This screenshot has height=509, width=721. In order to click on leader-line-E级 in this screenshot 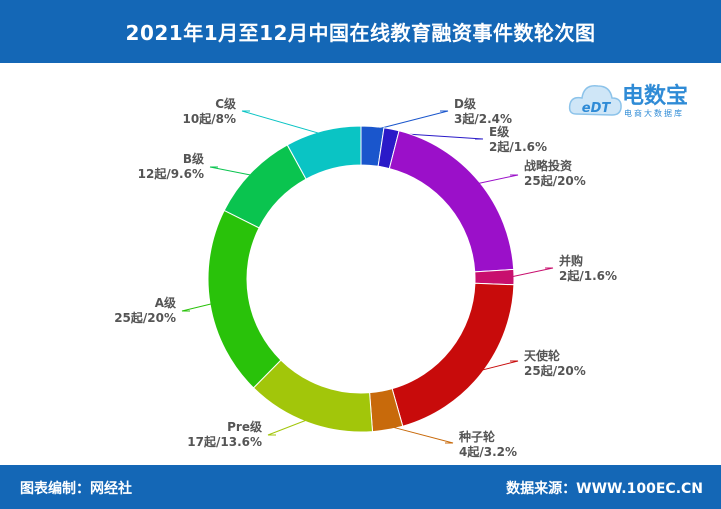, I will do `click(437, 136)`.